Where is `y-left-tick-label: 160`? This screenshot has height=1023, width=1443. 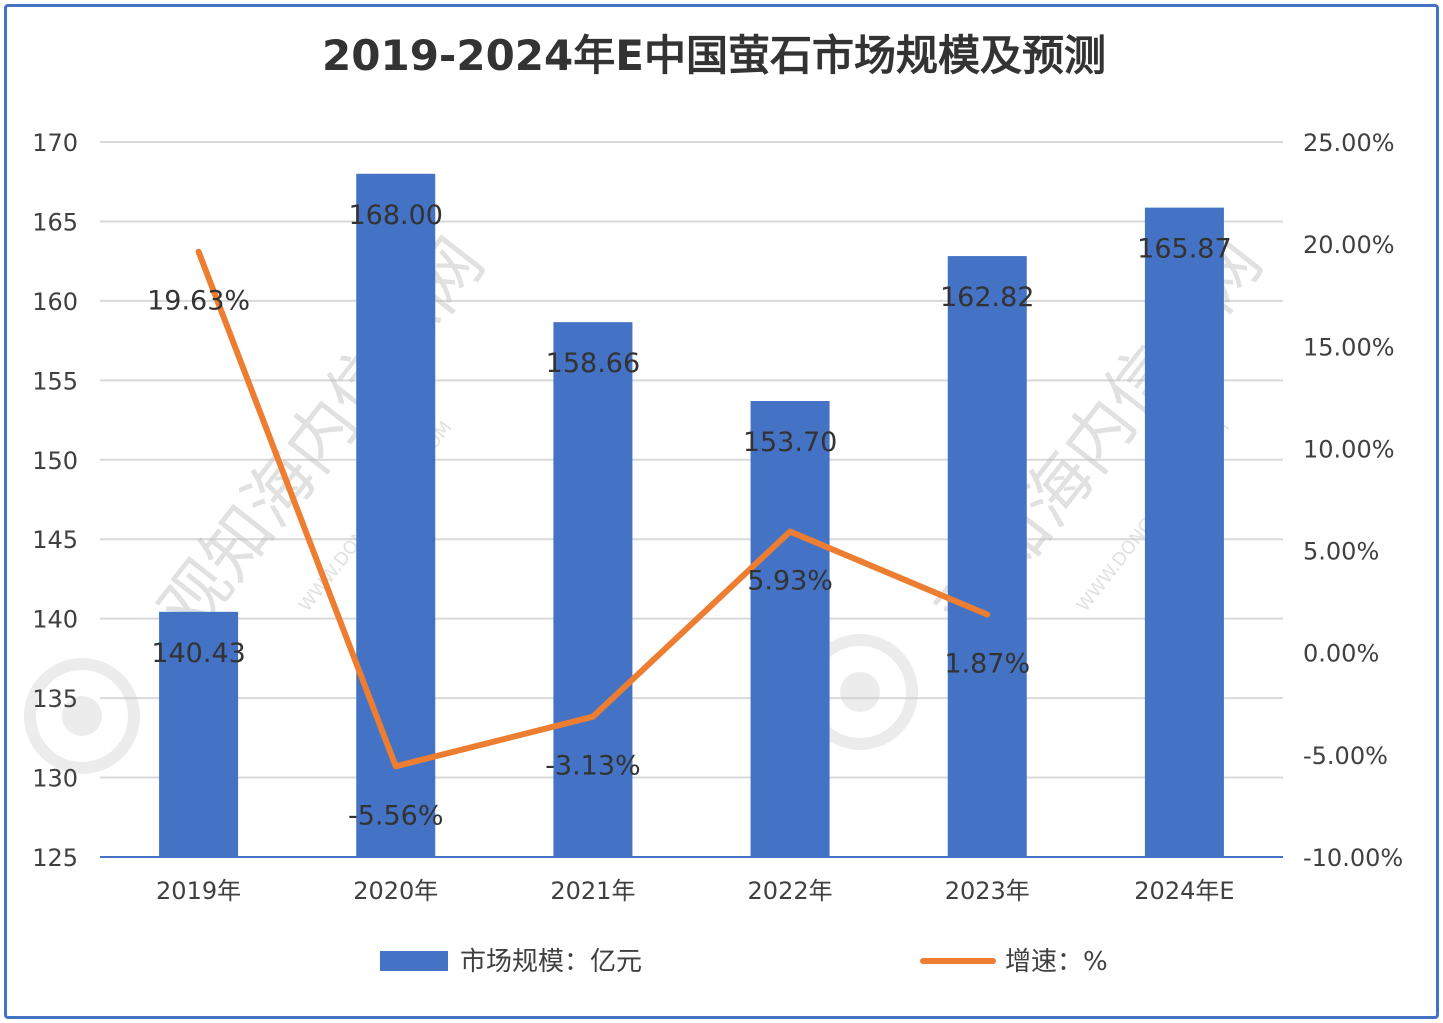 y-left-tick-label: 160 is located at coordinates (55, 302).